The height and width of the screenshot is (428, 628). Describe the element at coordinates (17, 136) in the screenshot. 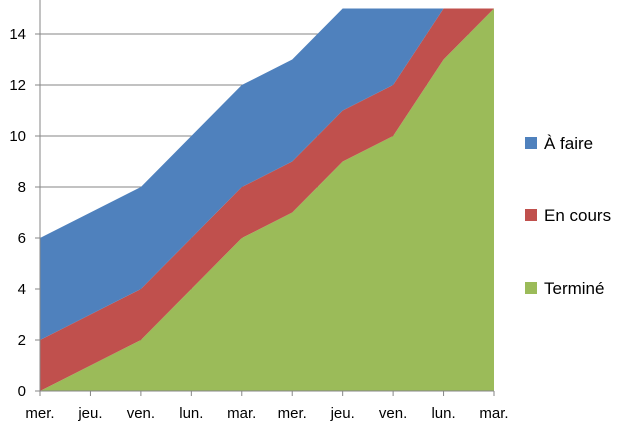

I see `y-tick-label: 10` at that location.